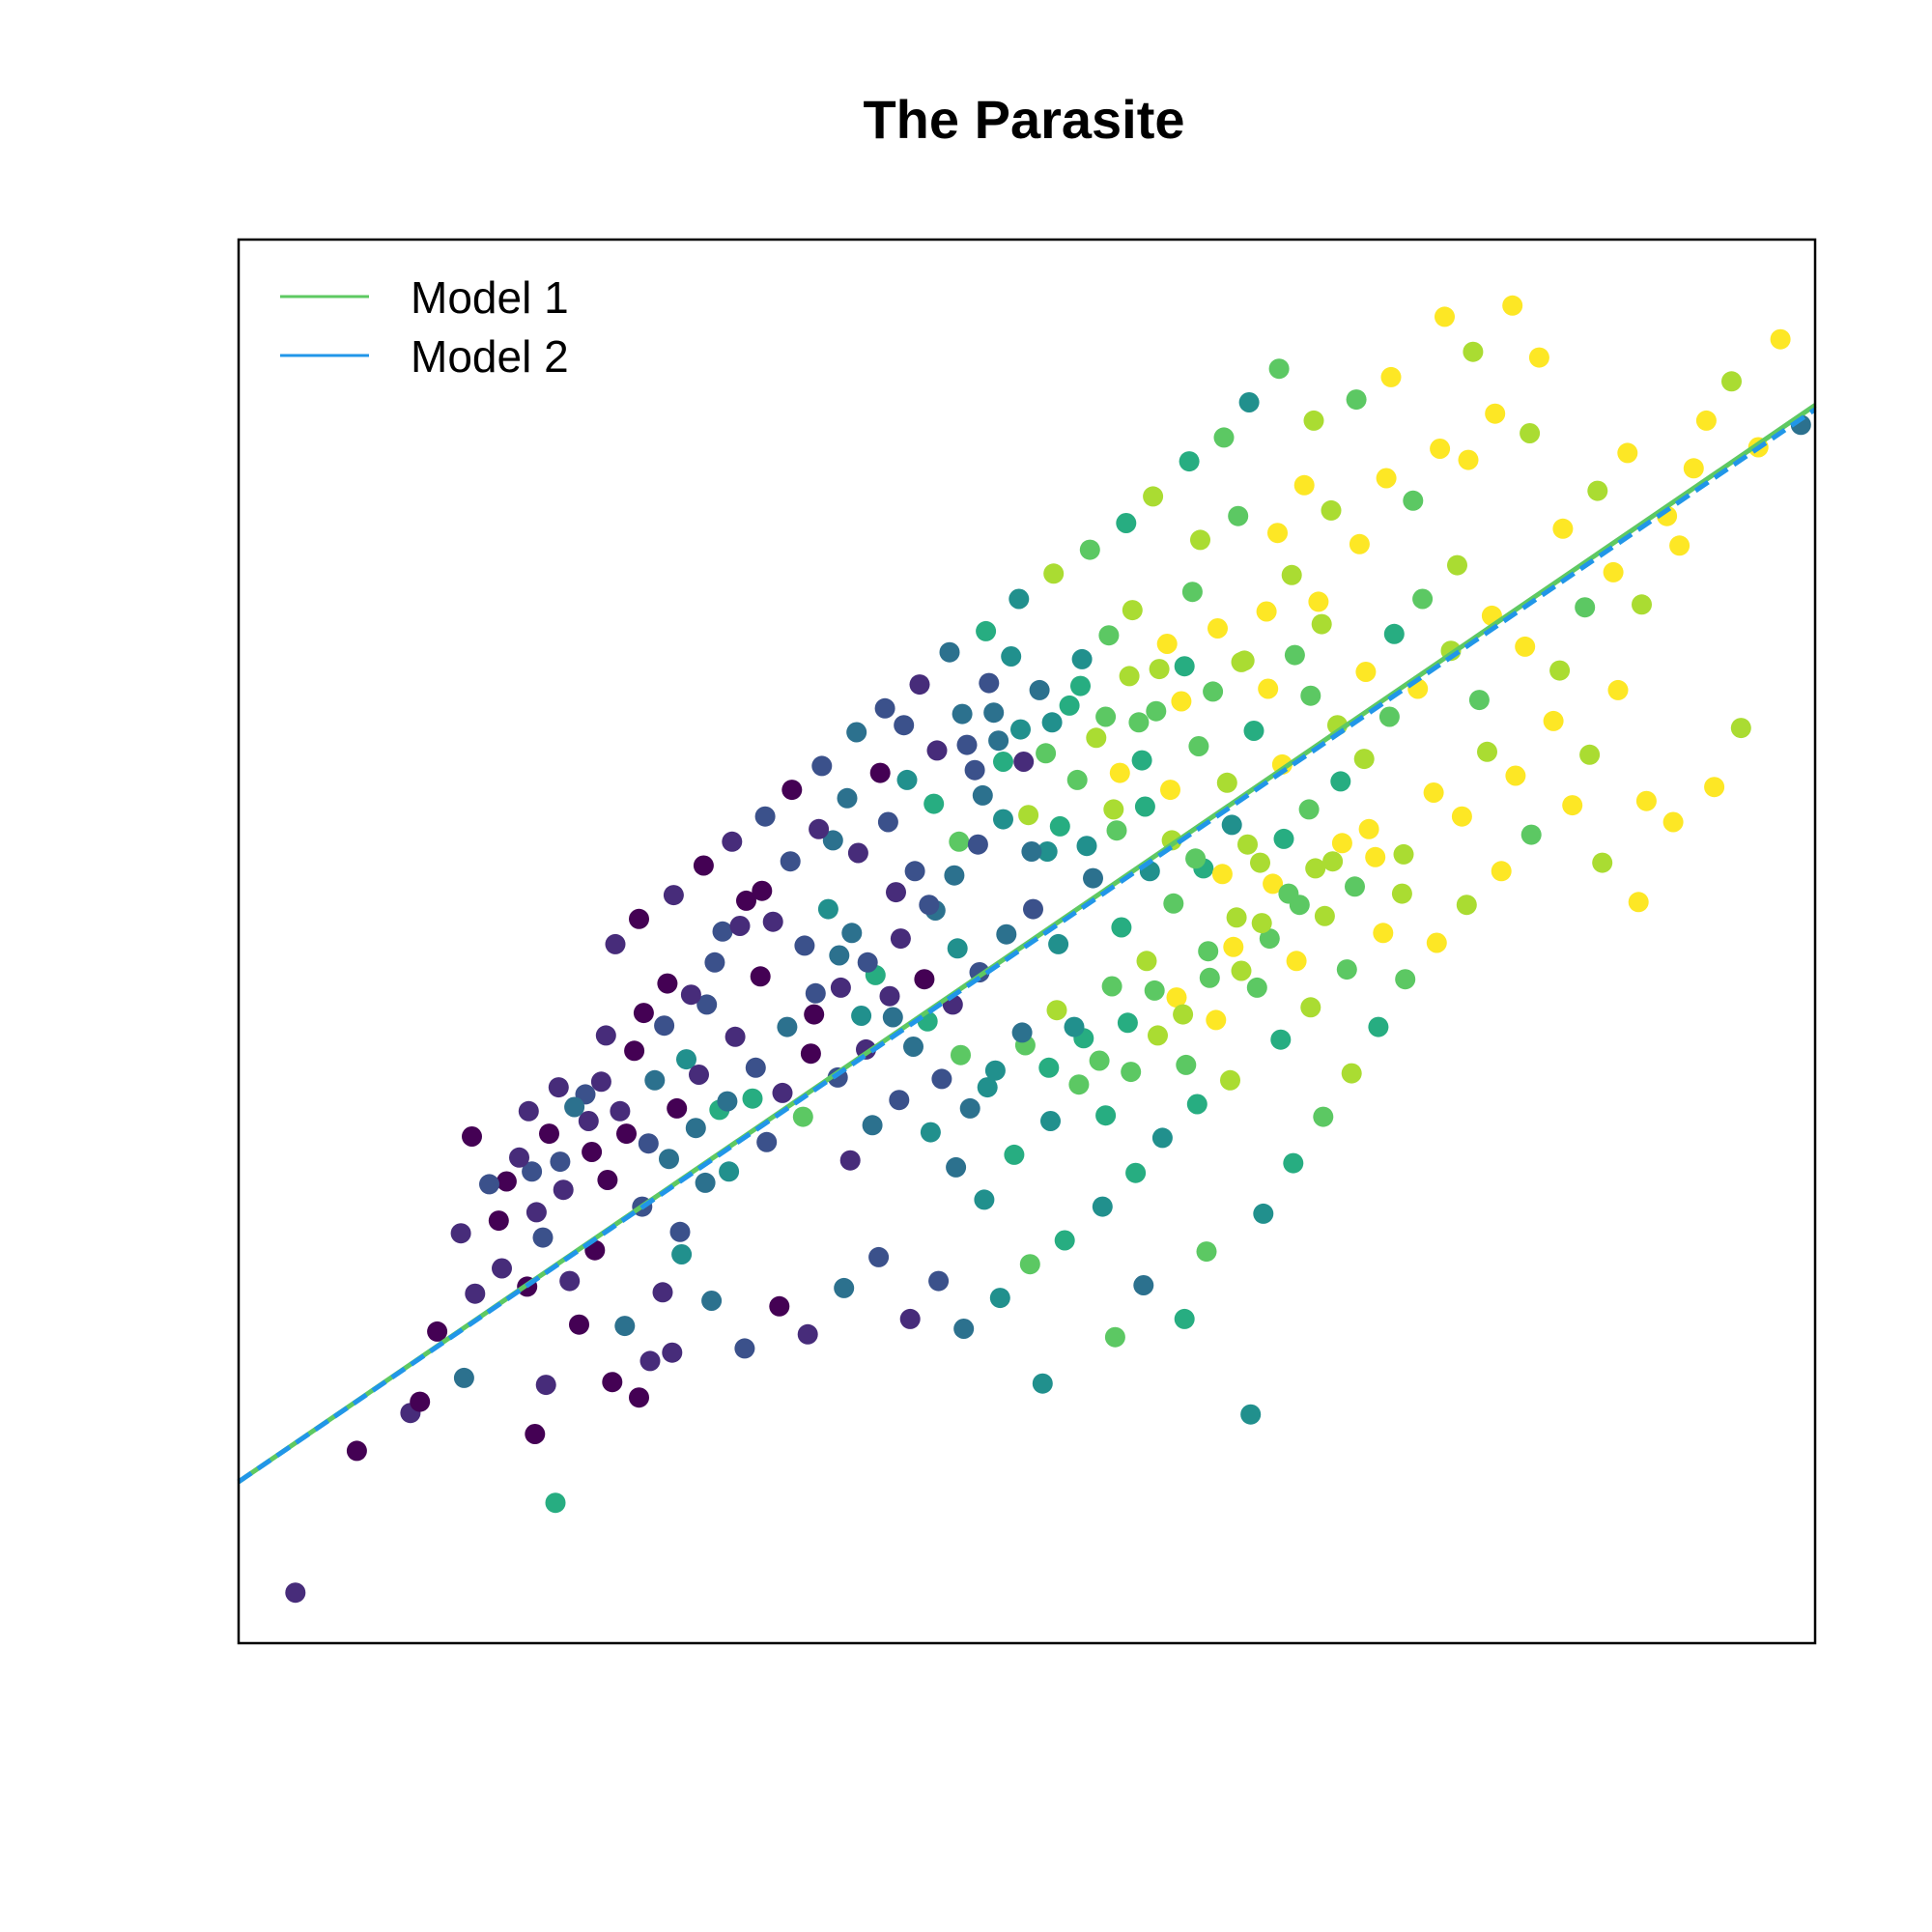  What do you see at coordinates (490, 297) in the screenshot?
I see `legend-label-model-1: Model 1` at bounding box center [490, 297].